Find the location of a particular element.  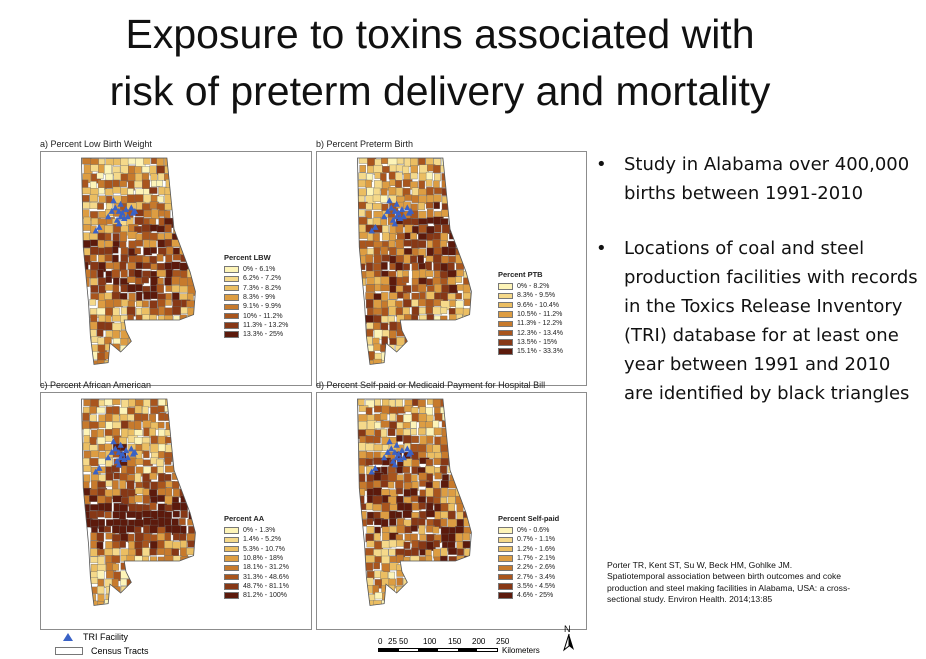

state-outline is located at coordinates (414, 261).